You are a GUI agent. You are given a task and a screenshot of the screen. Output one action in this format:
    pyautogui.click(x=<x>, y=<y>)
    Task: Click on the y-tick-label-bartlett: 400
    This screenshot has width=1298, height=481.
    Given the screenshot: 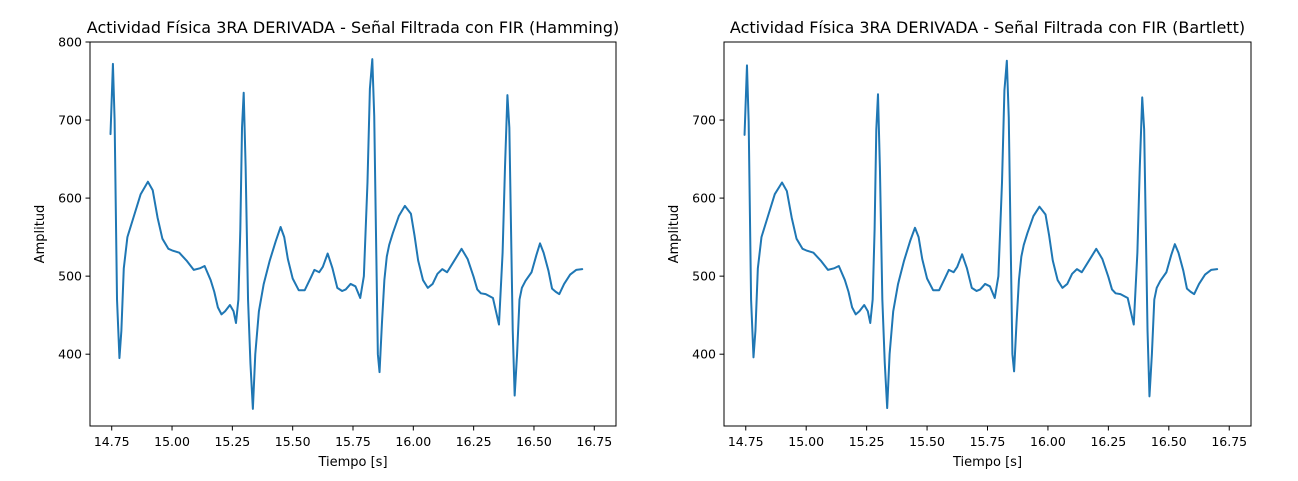 What is the action you would take?
    pyautogui.click(x=704, y=354)
    